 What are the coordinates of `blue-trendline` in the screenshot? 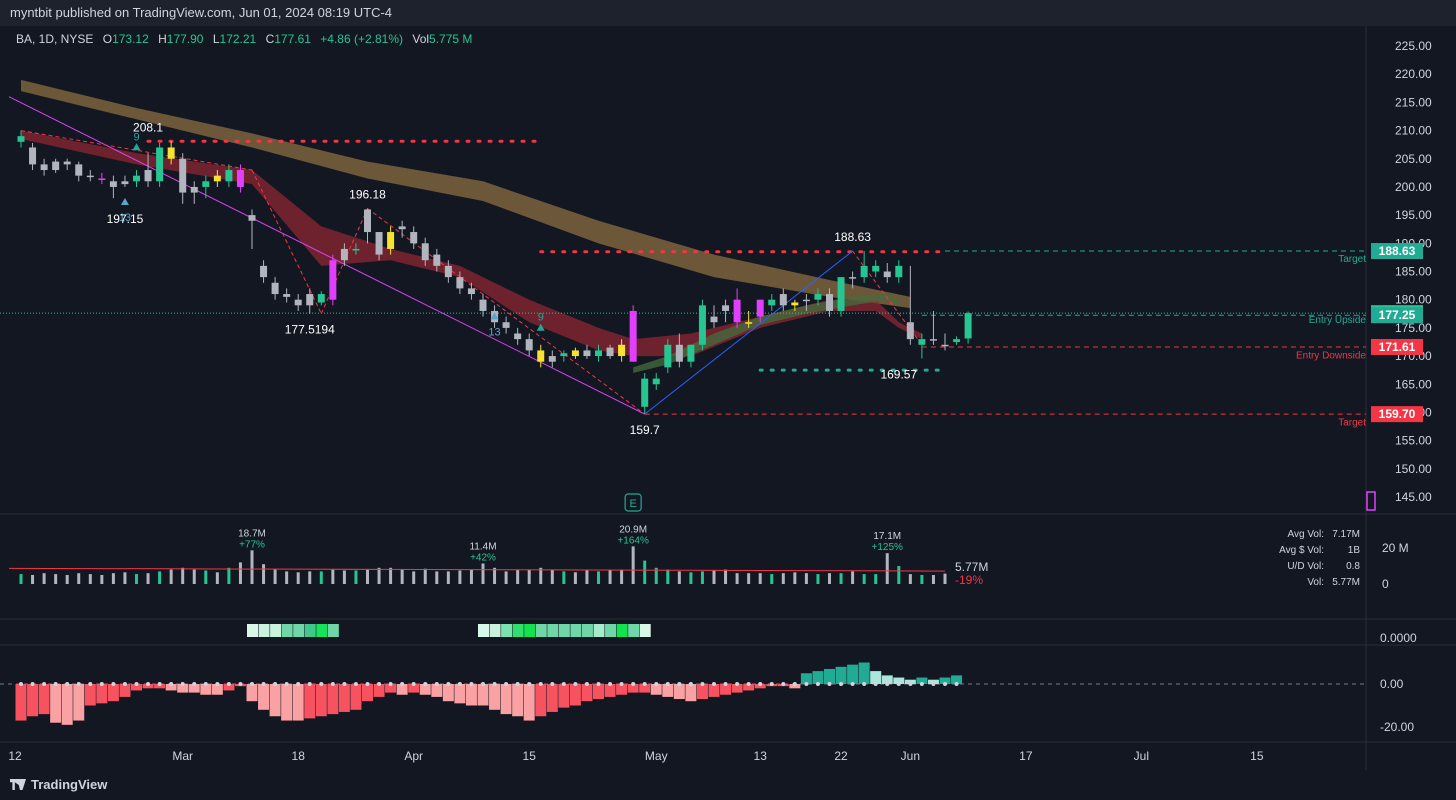 It's located at (748, 332).